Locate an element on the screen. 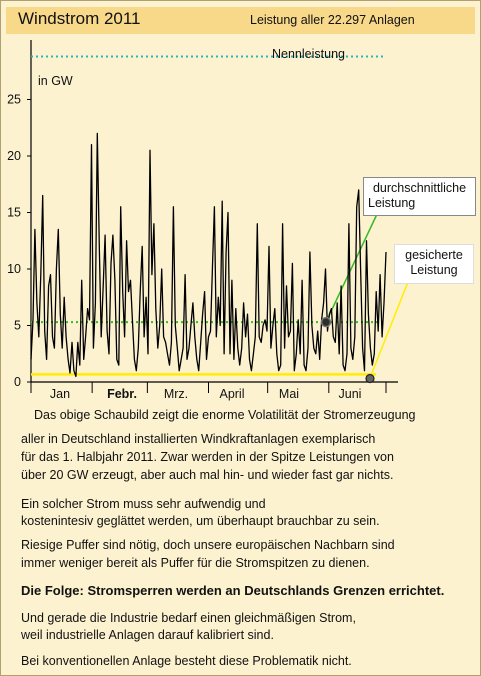 The height and width of the screenshot is (676, 481). y-tick-label: 20 is located at coordinates (14, 156).